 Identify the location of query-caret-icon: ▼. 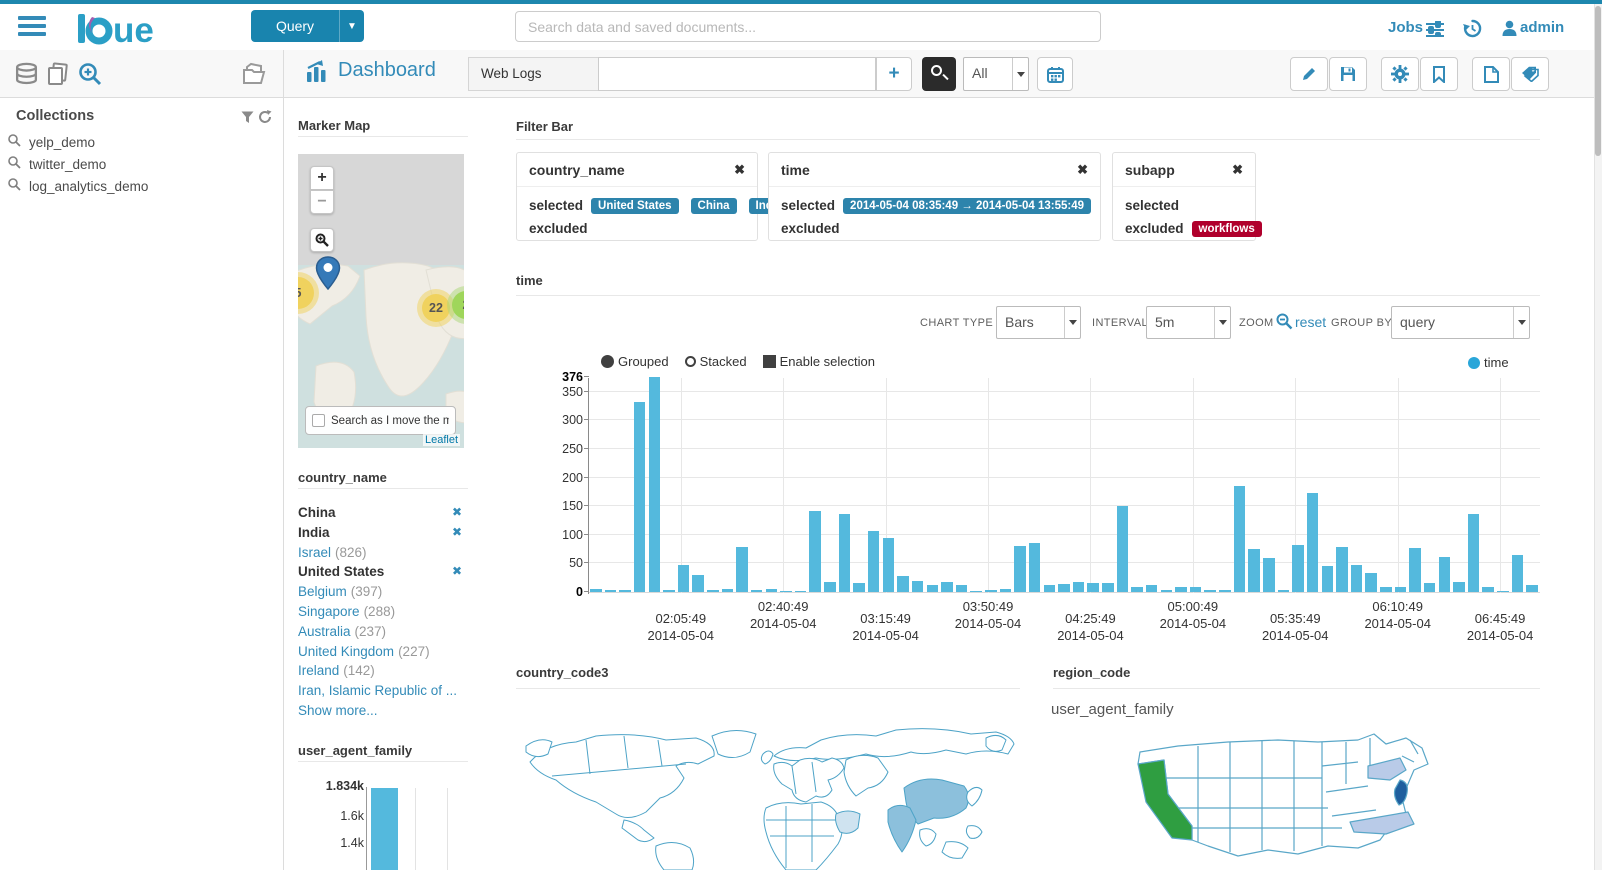
(352, 26).